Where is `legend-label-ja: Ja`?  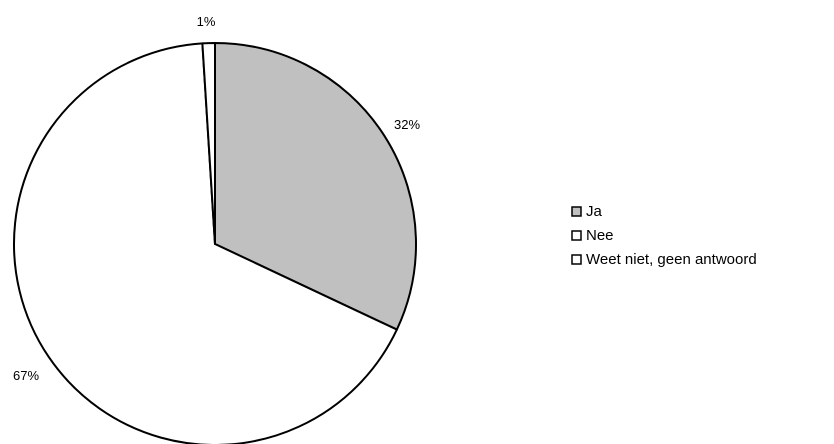
legend-label-ja: Ja is located at coordinates (594, 211).